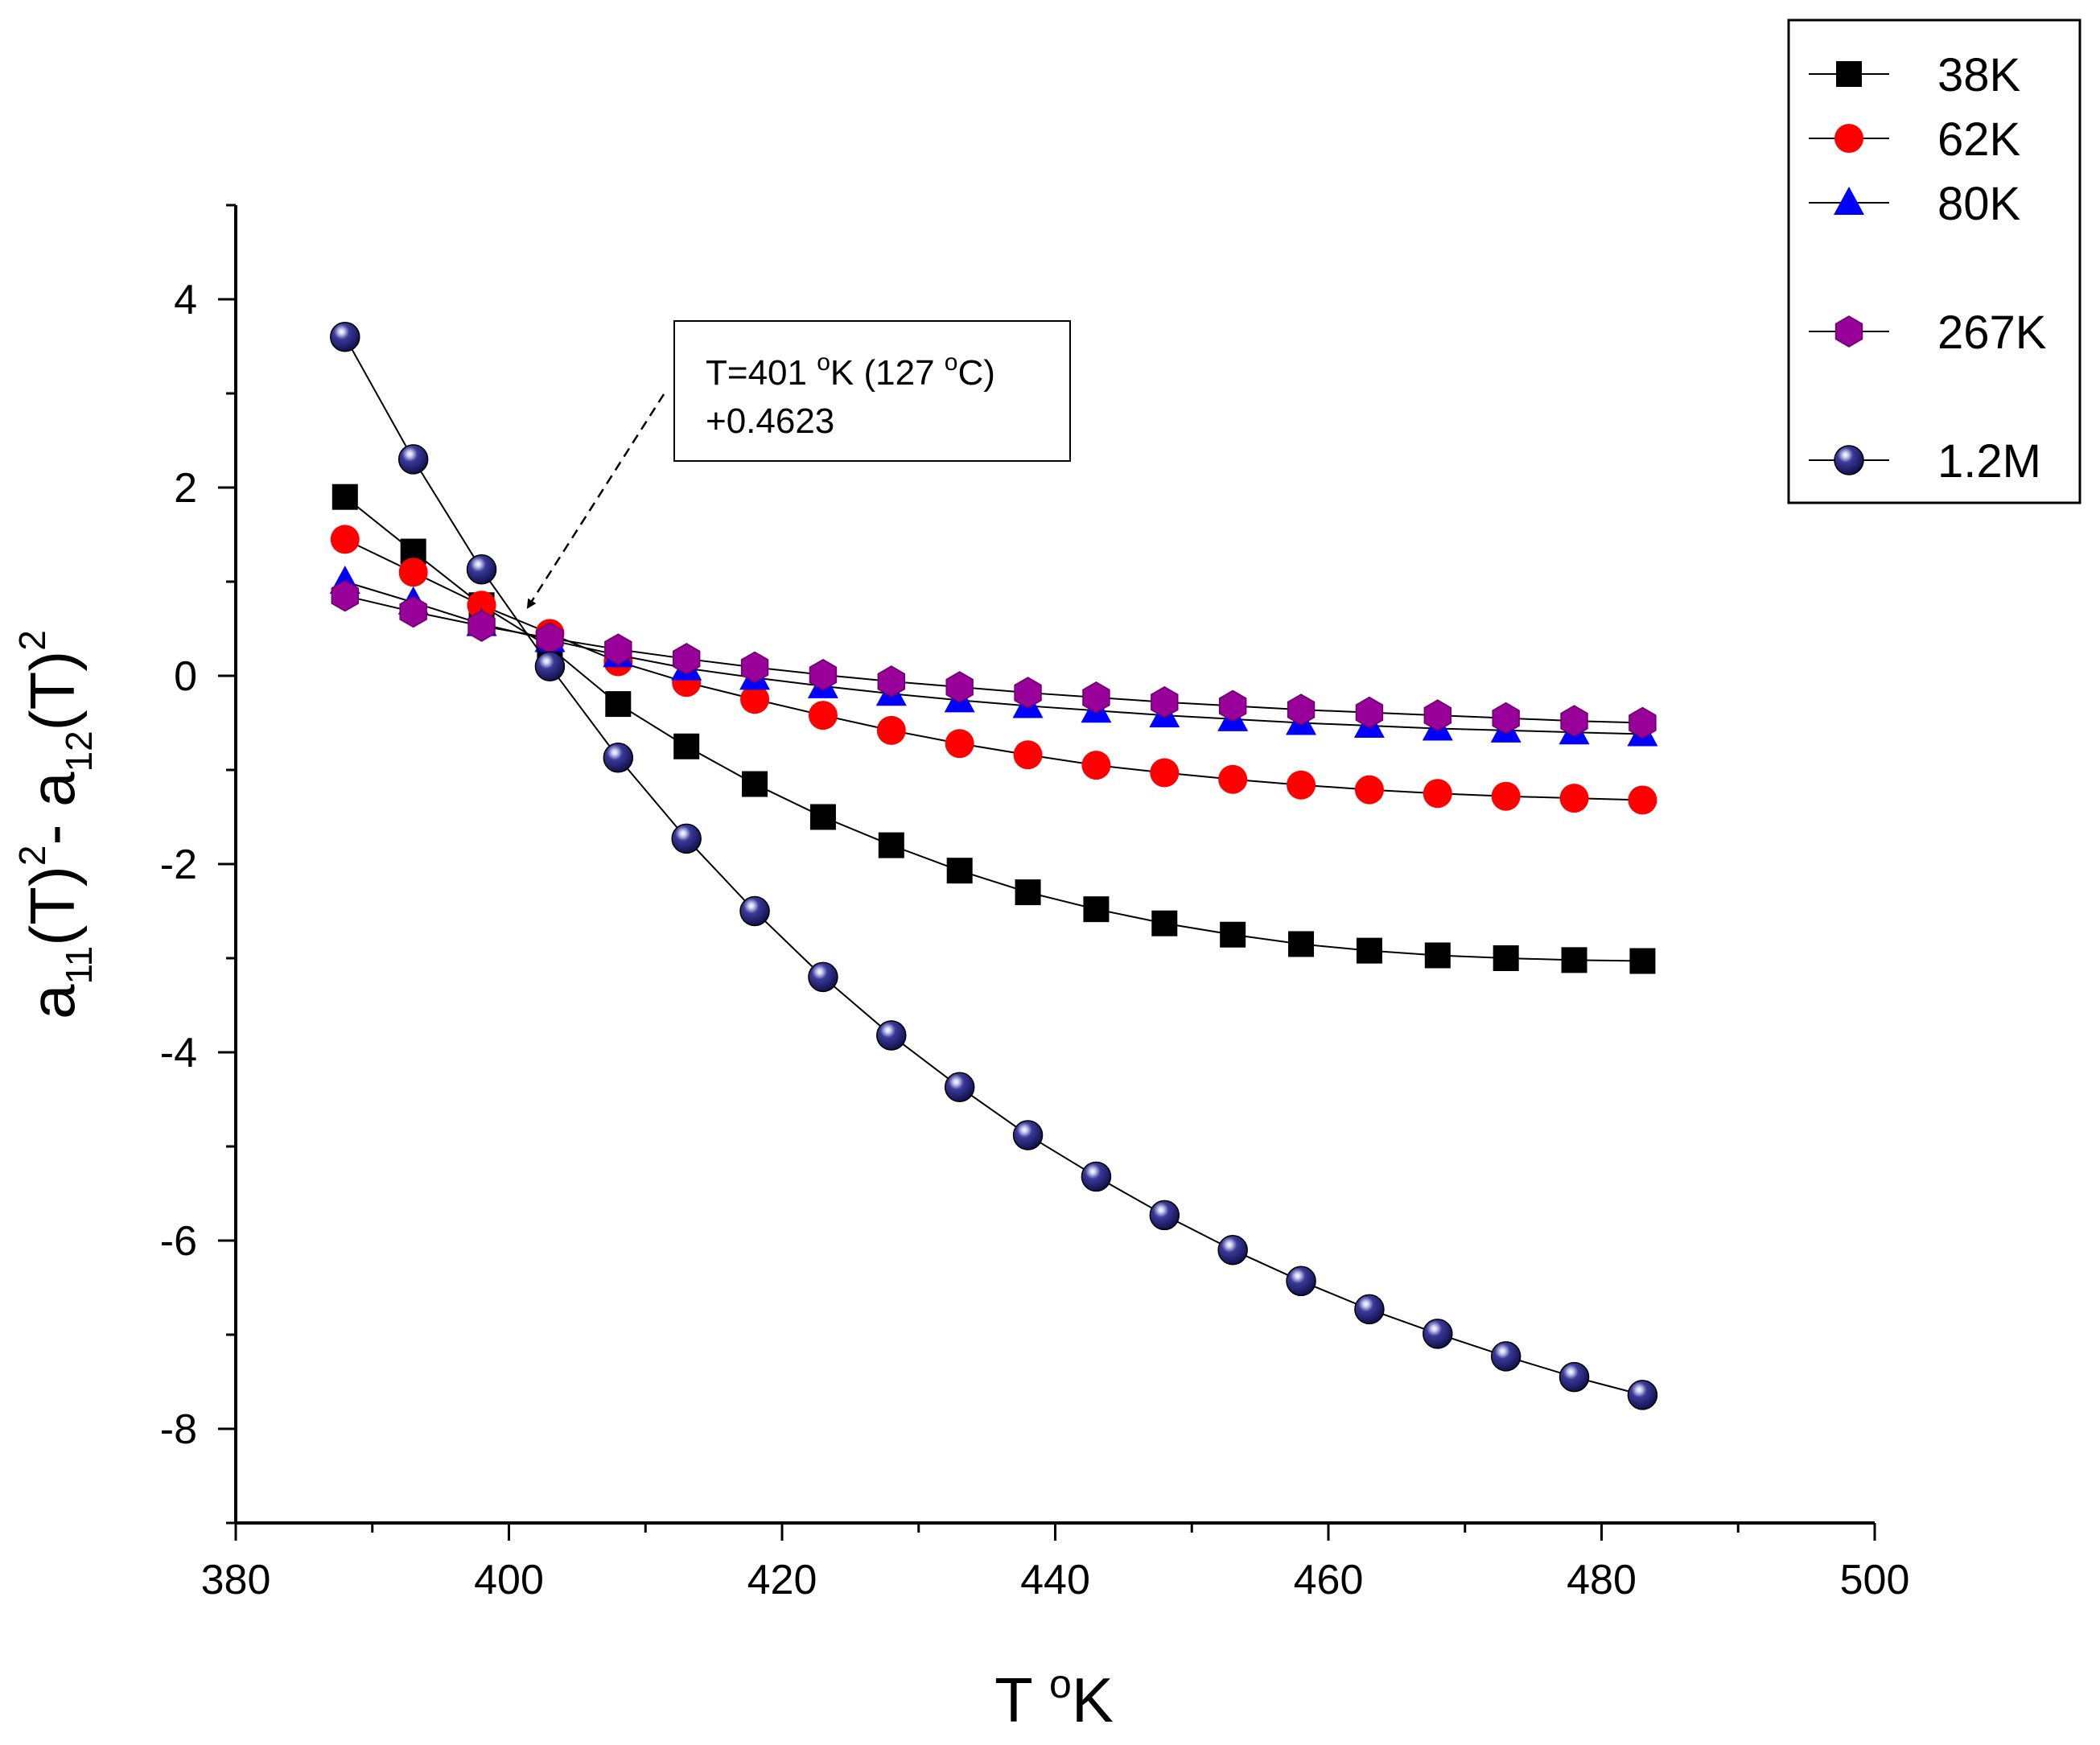 The height and width of the screenshot is (1745, 2100). I want to click on x-tick-label: 460, so click(1329, 1580).